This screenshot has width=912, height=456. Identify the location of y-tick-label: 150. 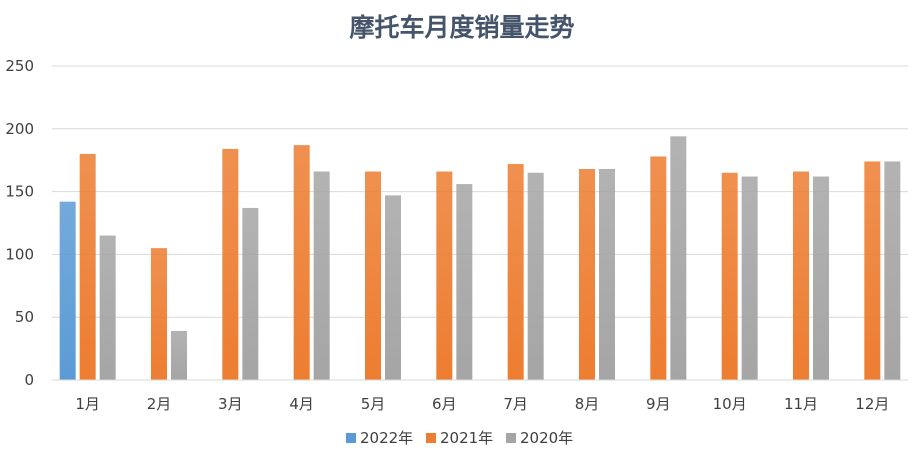
(19, 192).